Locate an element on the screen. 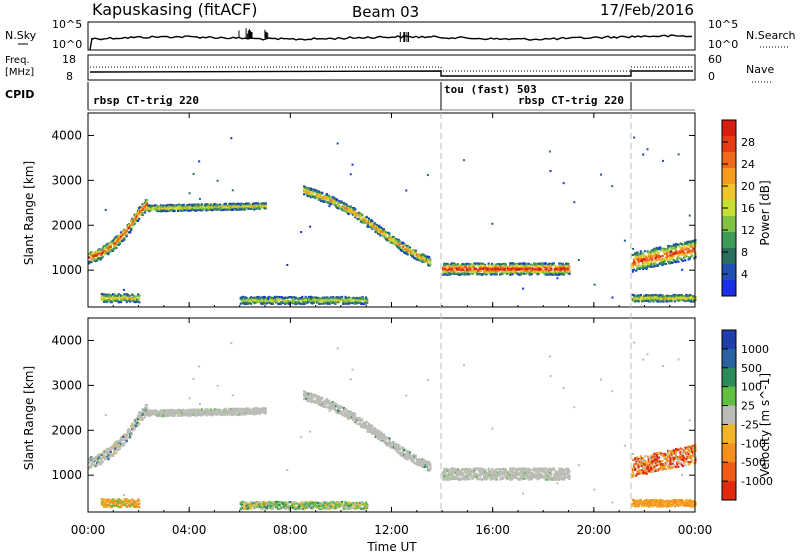 The width and height of the screenshot is (800, 554). colorbar-tick: 1000 is located at coordinates (755, 349).